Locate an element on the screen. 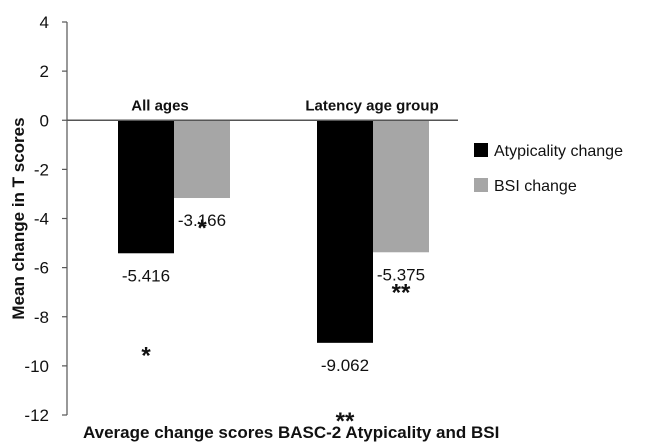 This screenshot has height=444, width=650. y-tick-labels: 4 2 0 -2 -4 -6 -8 -10 -12 is located at coordinates (36, 219).